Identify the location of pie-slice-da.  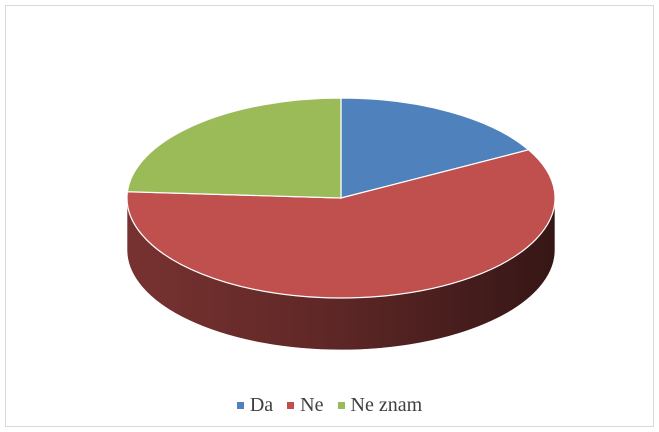
(435, 148).